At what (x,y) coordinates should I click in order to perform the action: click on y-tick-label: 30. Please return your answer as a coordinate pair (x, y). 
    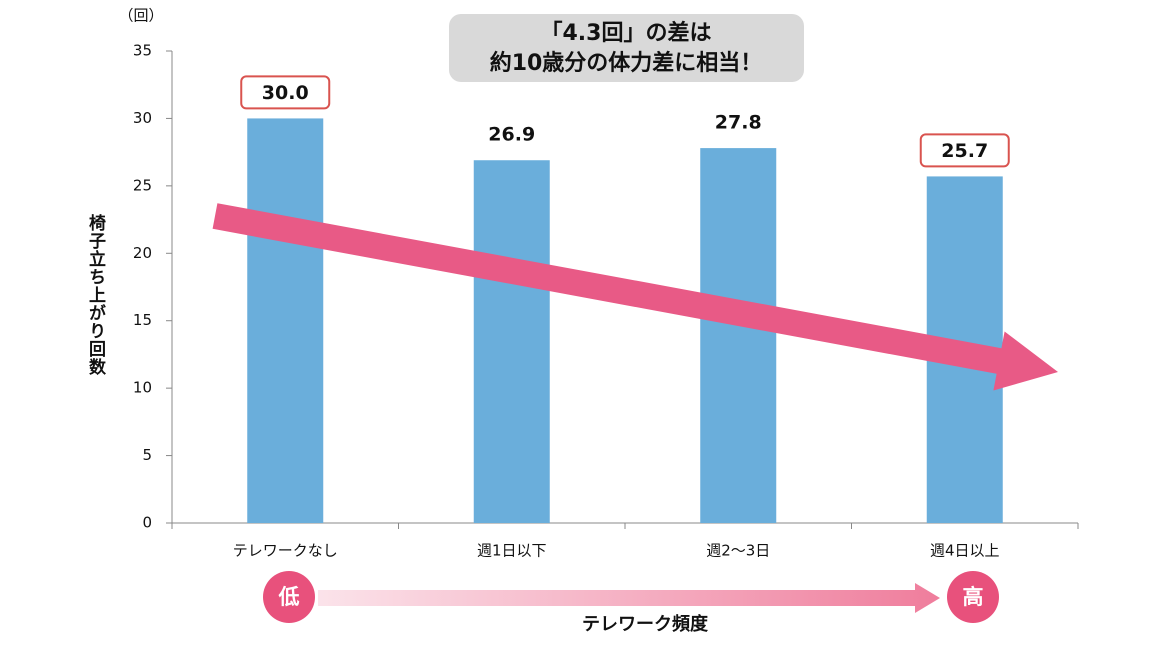
    Looking at the image, I should click on (142, 118).